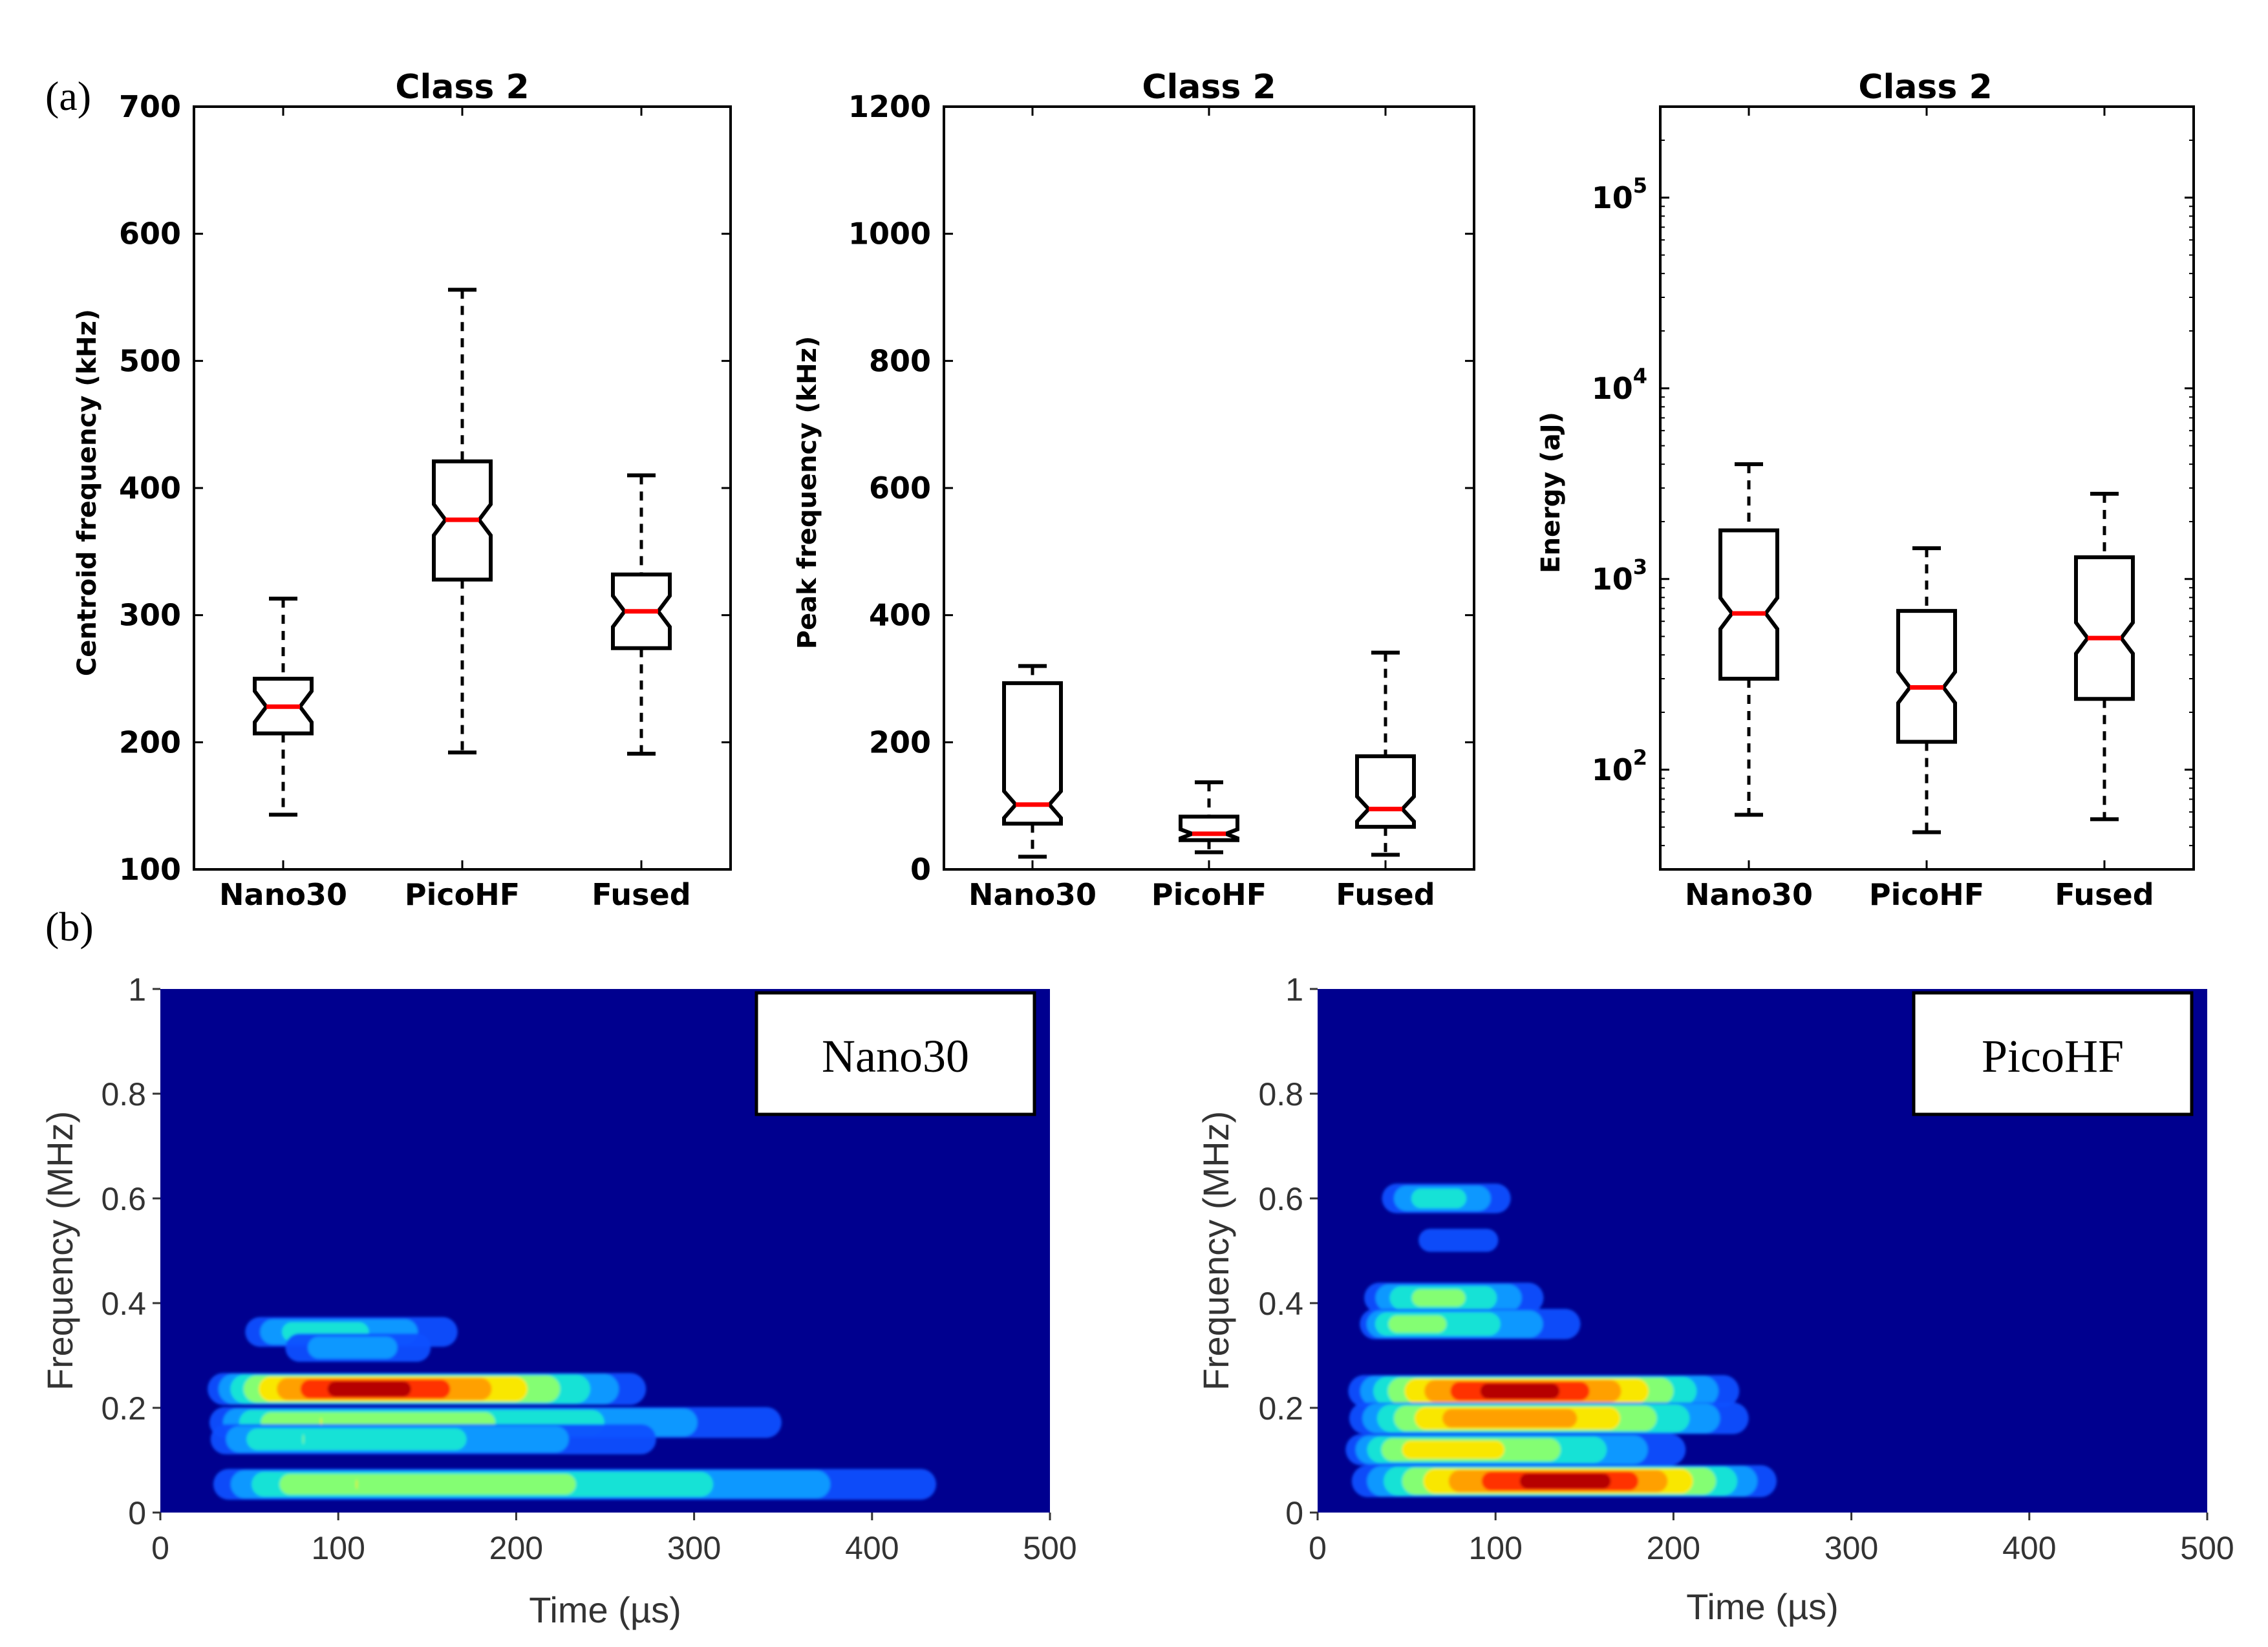 The image size is (2268, 1647). I want to click on y-tick-label: 10⁵, so click(1620, 194).